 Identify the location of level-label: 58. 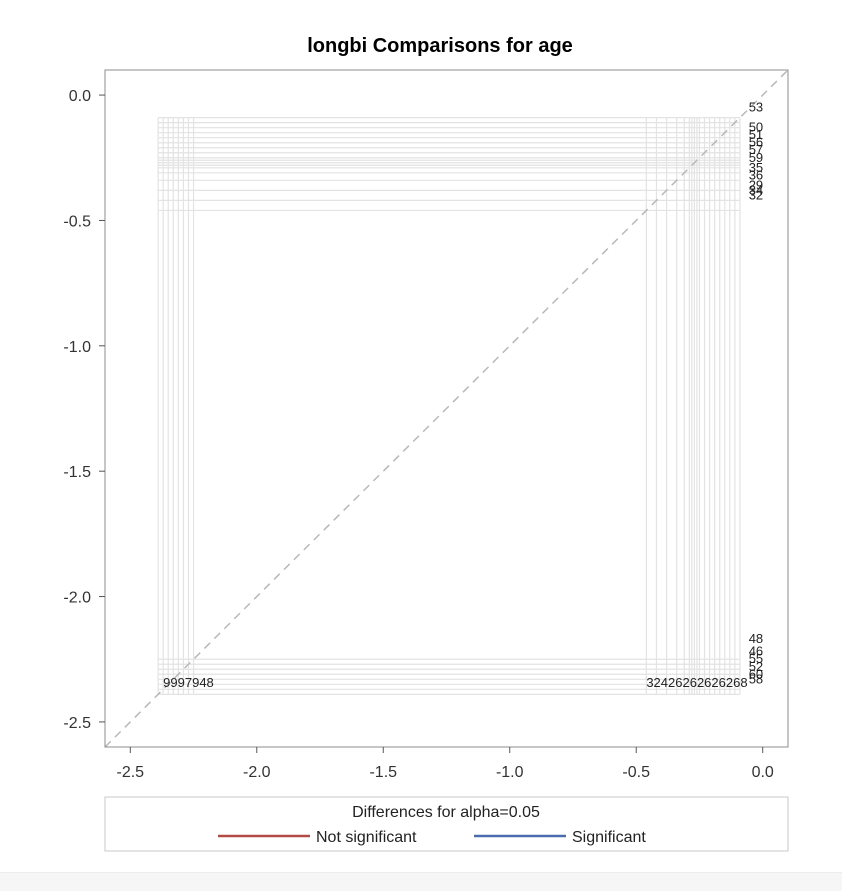
(756, 678).